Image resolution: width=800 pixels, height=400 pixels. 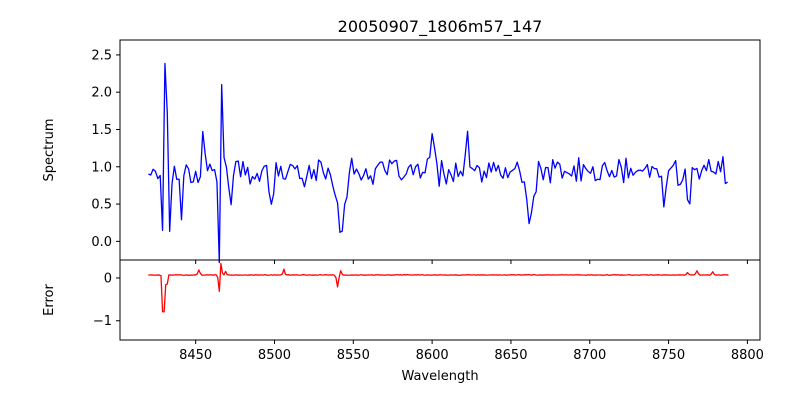 What do you see at coordinates (108, 278) in the screenshot?
I see `ytick-label: 0` at bounding box center [108, 278].